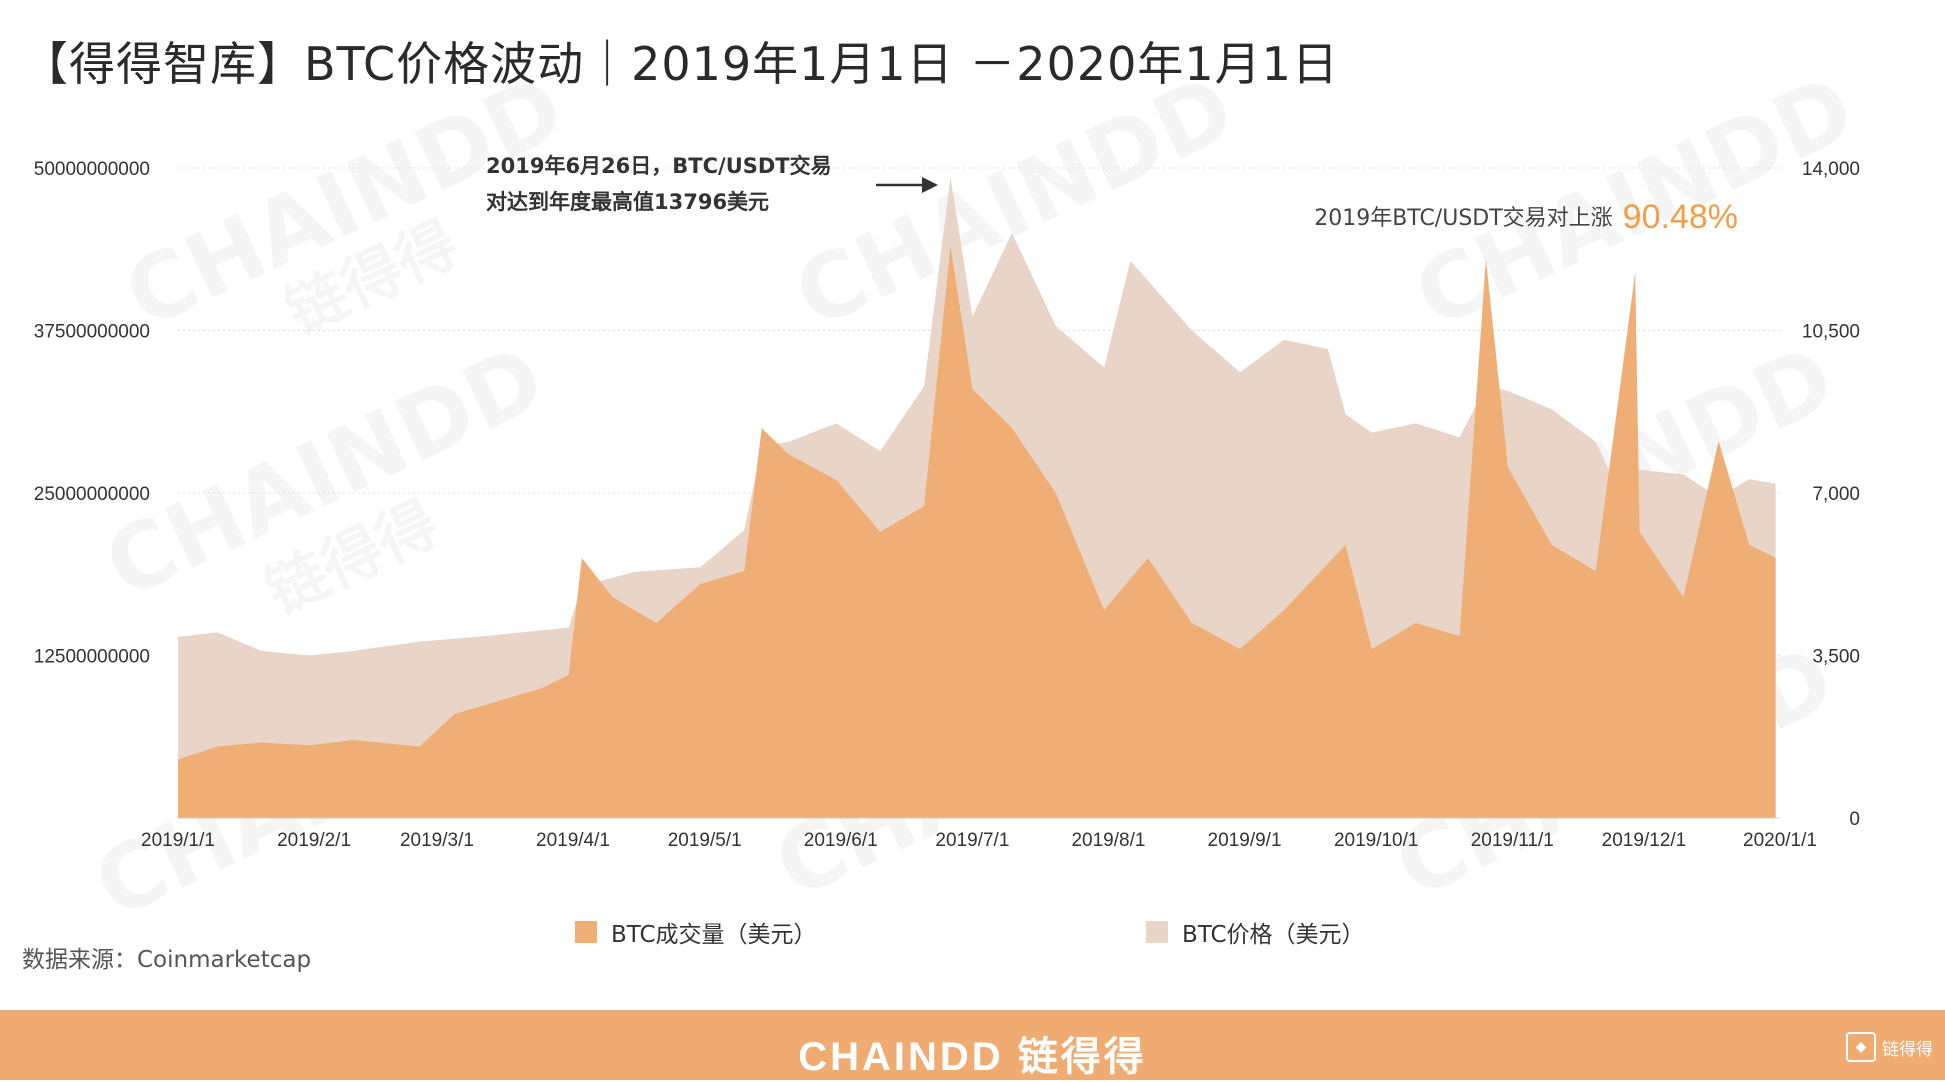 Image resolution: width=1945 pixels, height=1082 pixels. Describe the element at coordinates (314, 840) in the screenshot. I see `x-tick-label: 2019/2/1` at that location.